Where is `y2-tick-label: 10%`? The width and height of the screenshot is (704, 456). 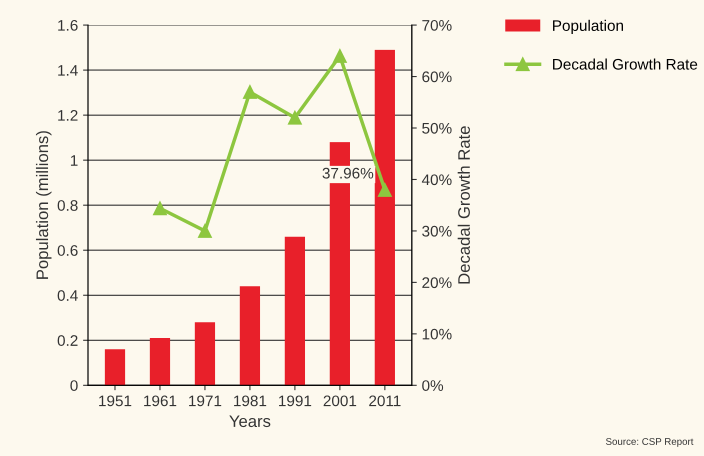
y2-tick-label: 10% is located at coordinates (437, 334).